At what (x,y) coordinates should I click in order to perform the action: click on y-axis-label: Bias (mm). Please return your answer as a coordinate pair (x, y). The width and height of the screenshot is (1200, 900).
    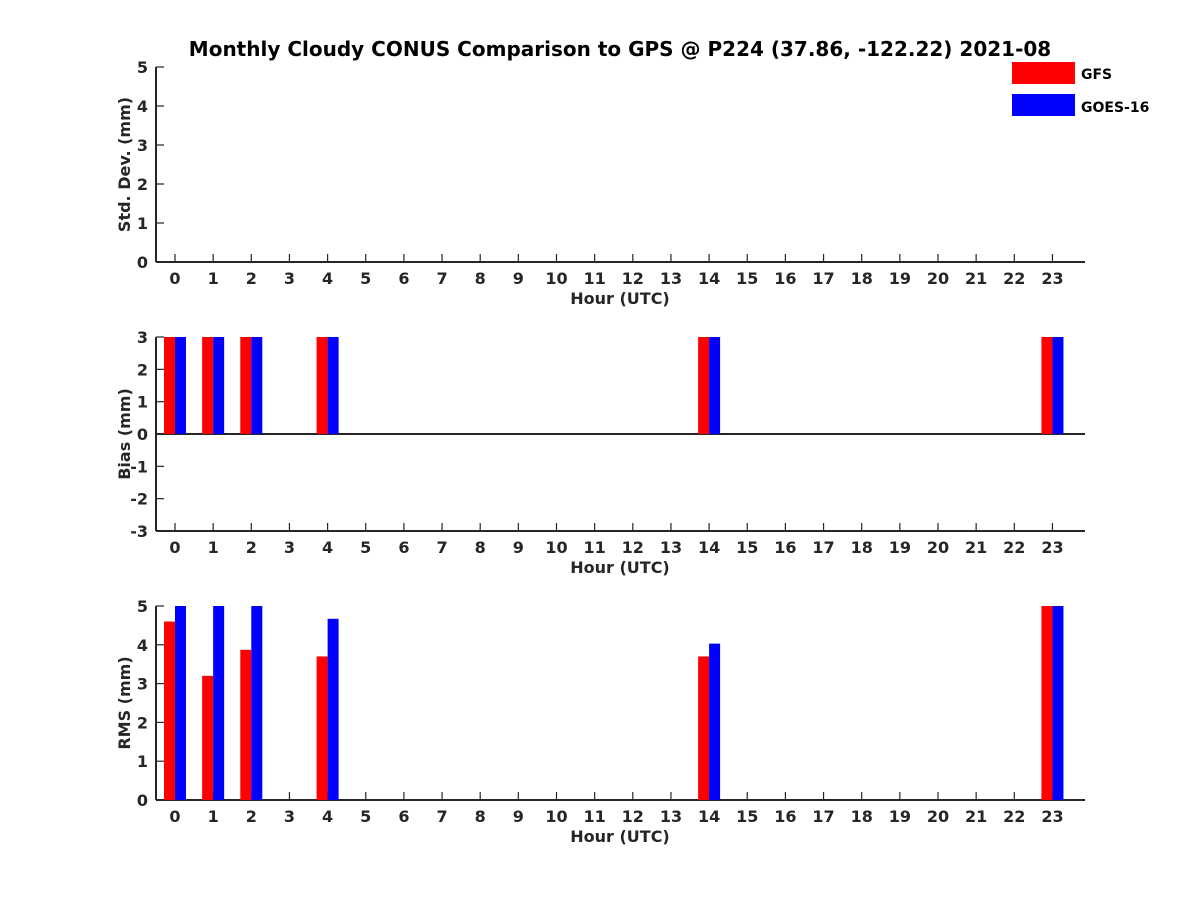
    Looking at the image, I should click on (124, 434).